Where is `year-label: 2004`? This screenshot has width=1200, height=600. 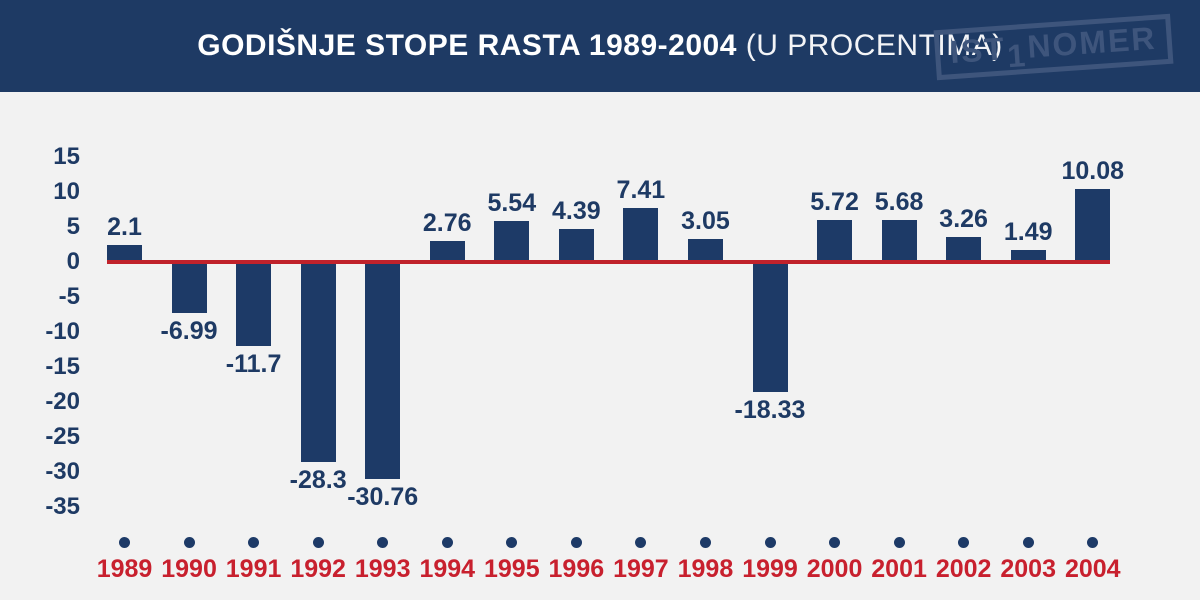
year-label: 2004 is located at coordinates (1092, 569).